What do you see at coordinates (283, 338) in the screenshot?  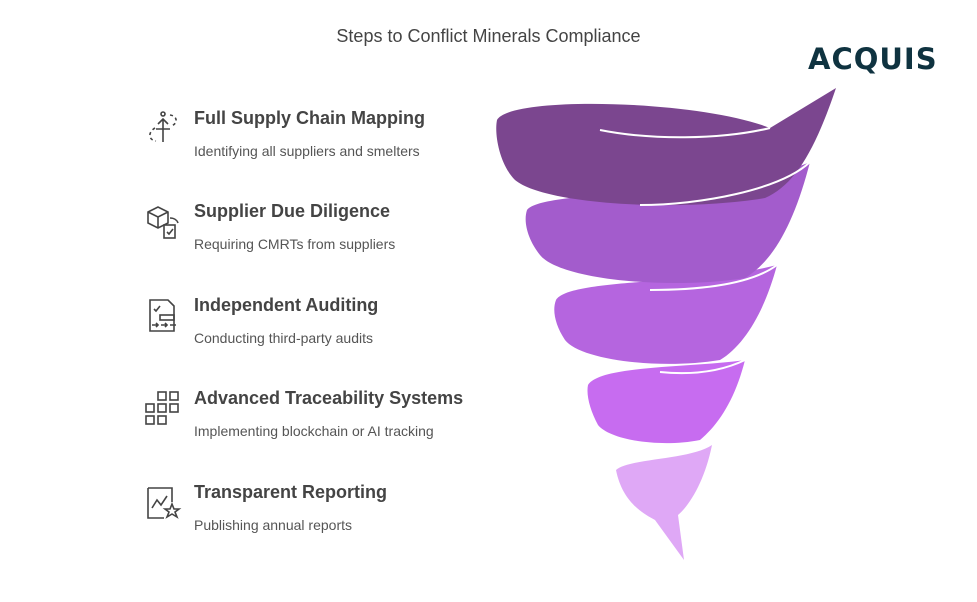 I see `step-description: Conducting third-party audits` at bounding box center [283, 338].